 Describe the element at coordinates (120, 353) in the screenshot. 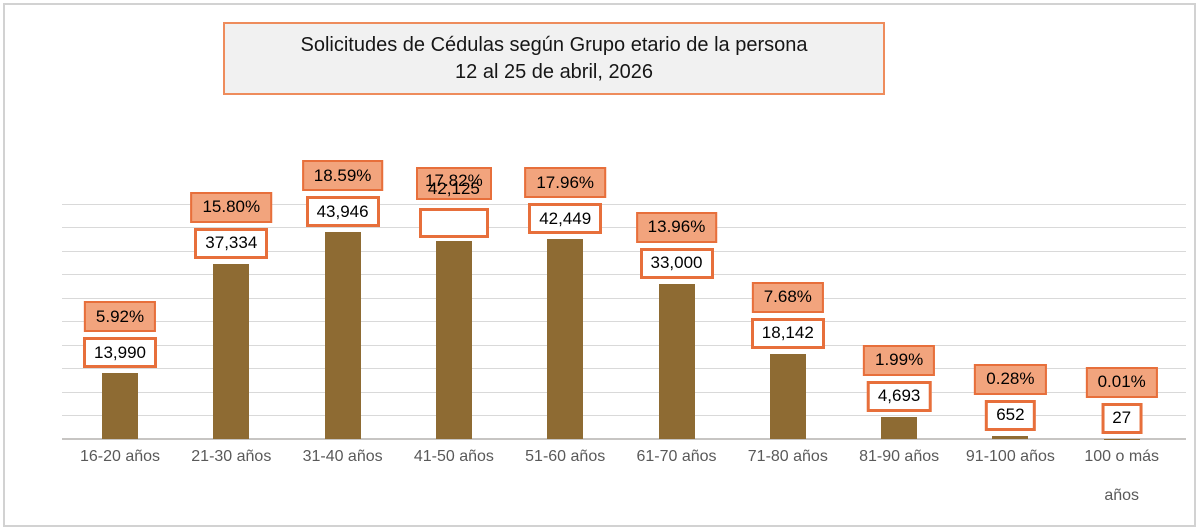

I see `value-label-box: 13,990` at that location.